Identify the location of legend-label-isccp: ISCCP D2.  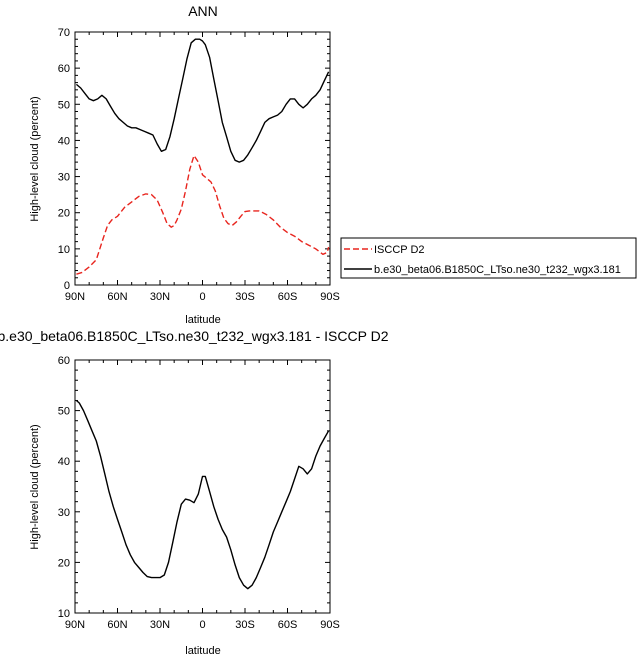
(399, 250).